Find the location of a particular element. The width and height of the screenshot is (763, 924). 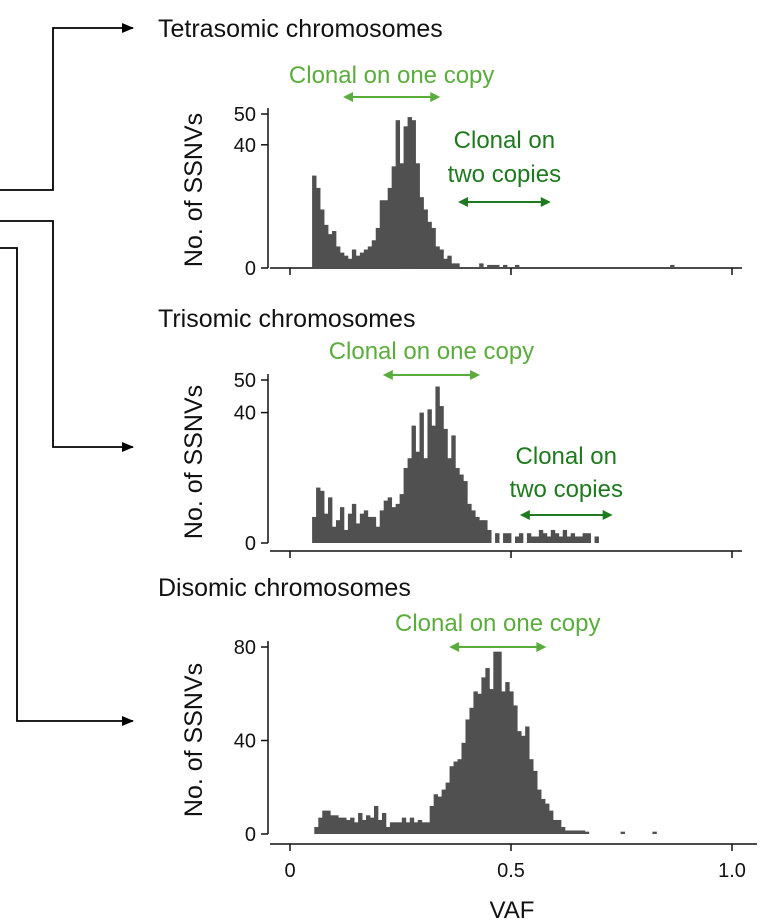

annotation-label: Clonal on one copy is located at coordinates (431, 351).